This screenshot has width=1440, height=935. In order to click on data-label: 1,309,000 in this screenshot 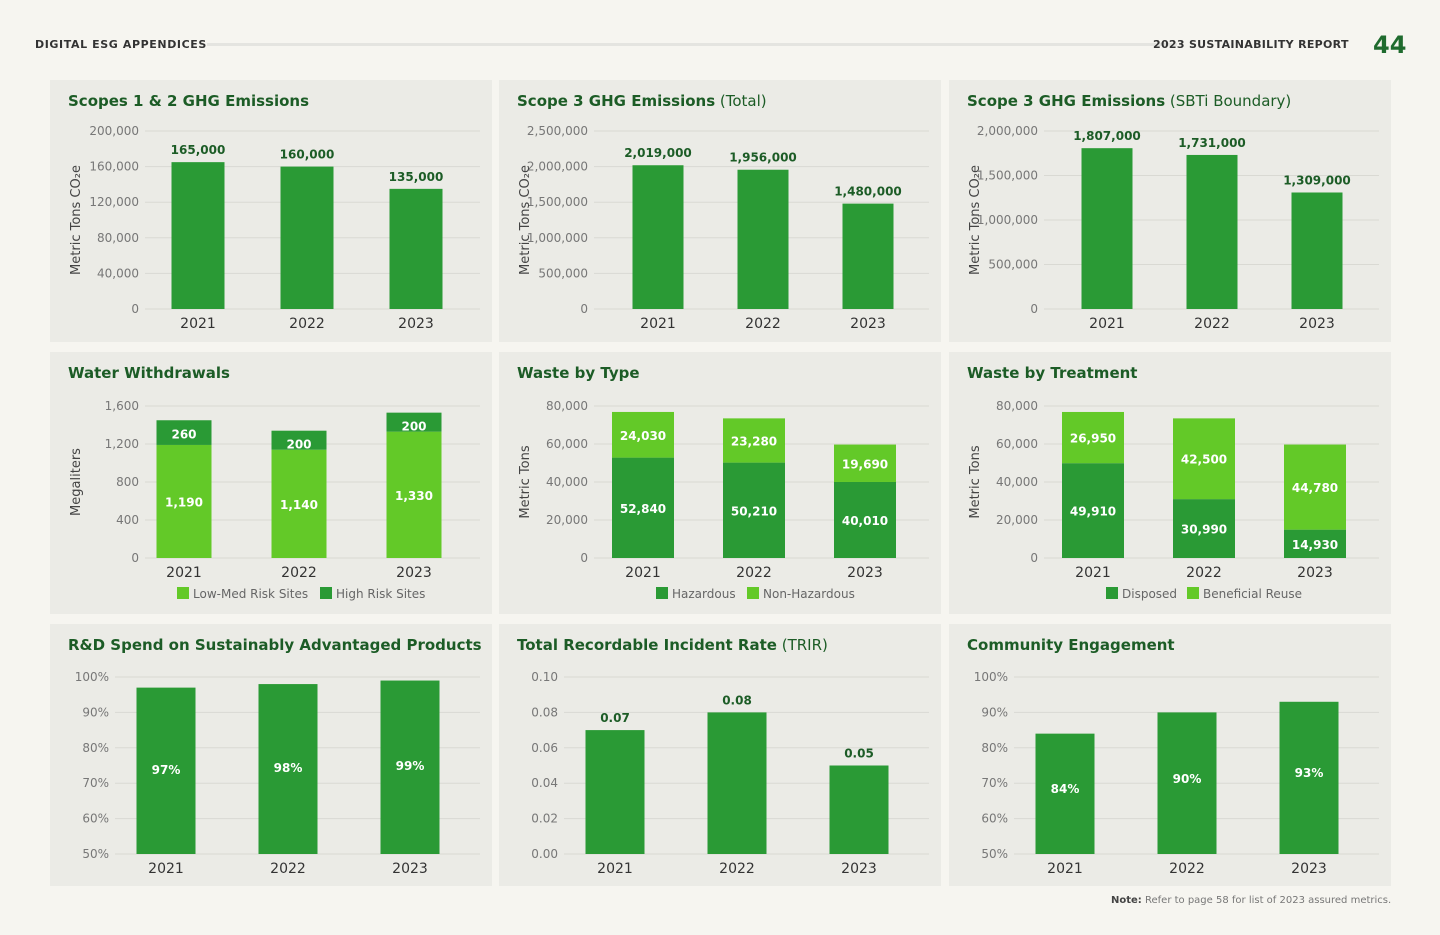, I will do `click(1317, 180)`.